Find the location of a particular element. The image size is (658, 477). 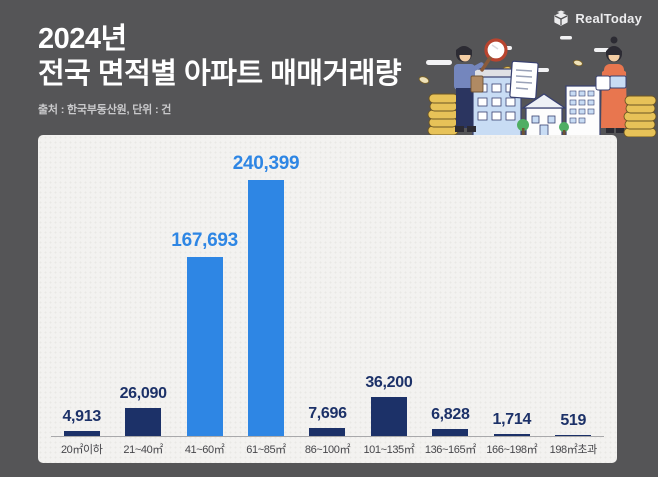

bar-column: 240,399 is located at coordinates (266, 294).